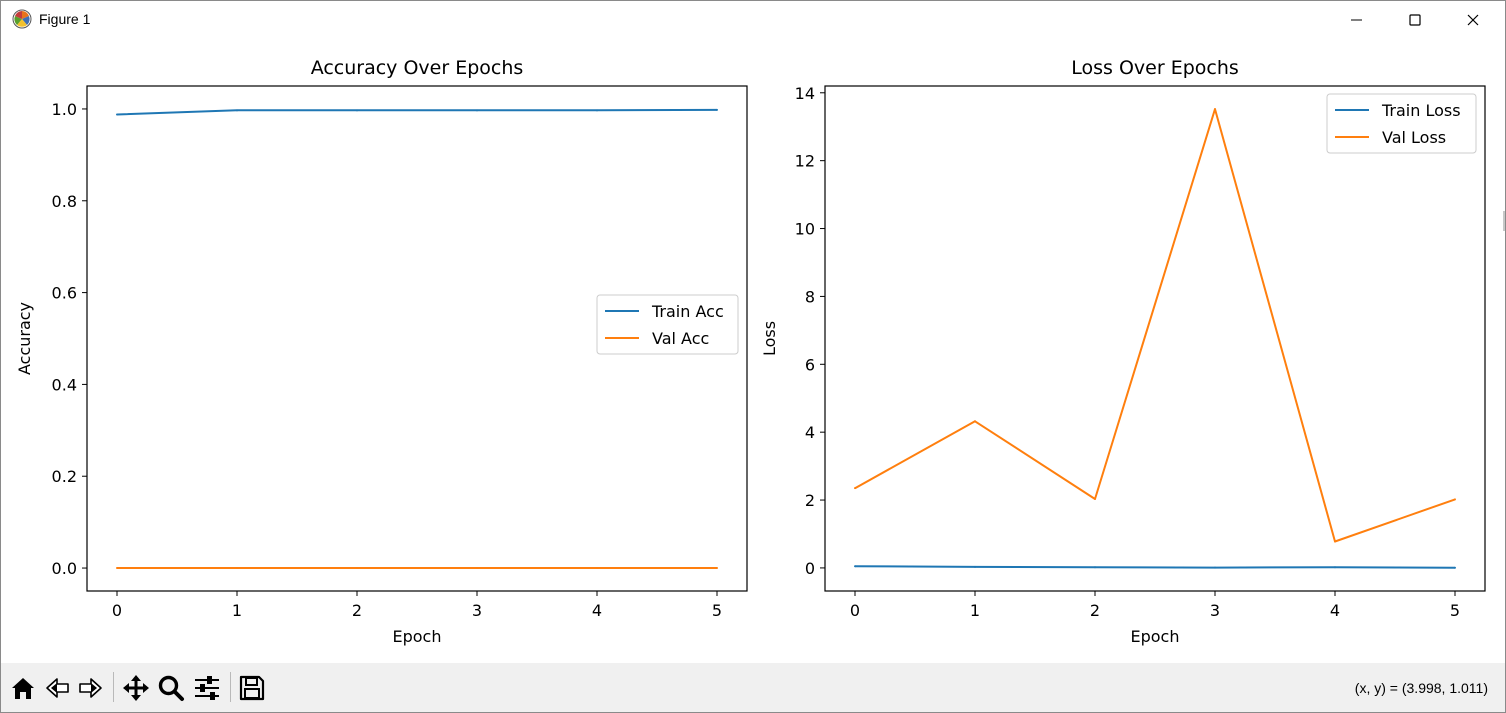 This screenshot has width=1506, height=713. I want to click on home-icon, so click(23, 688).